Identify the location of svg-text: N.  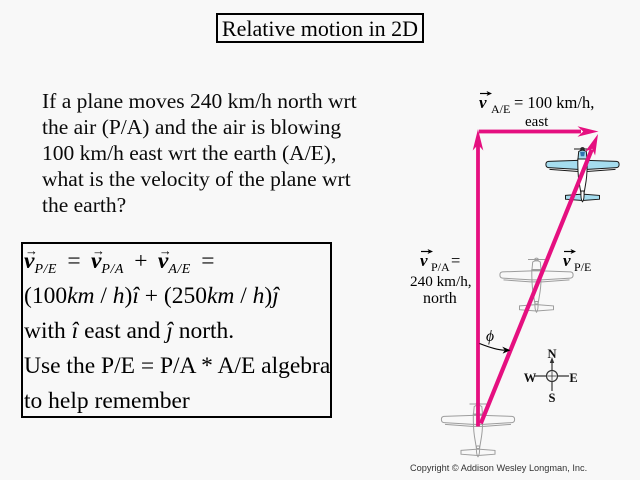
(551, 354).